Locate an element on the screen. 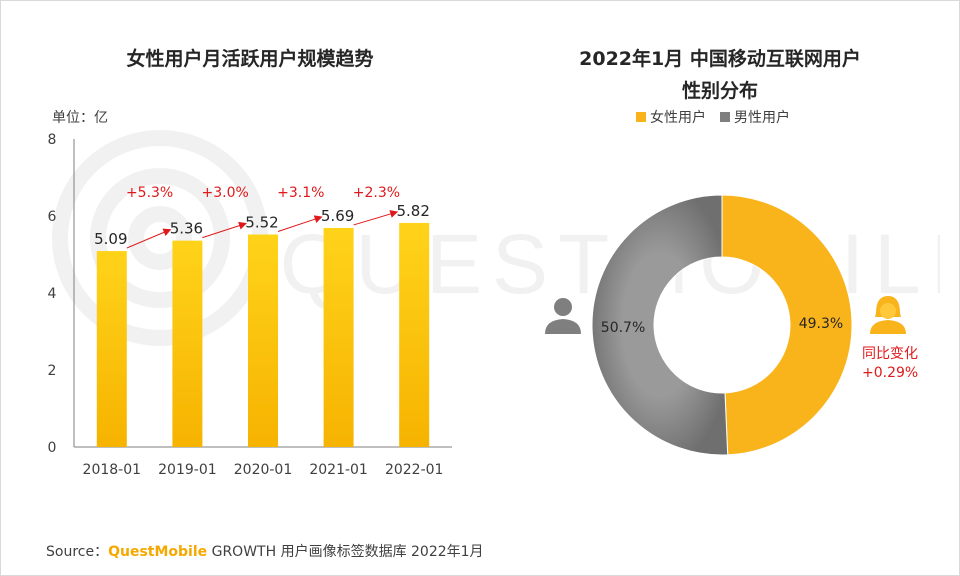 This screenshot has width=960, height=576. legend-item-male: 男性用户 is located at coordinates (755, 117).